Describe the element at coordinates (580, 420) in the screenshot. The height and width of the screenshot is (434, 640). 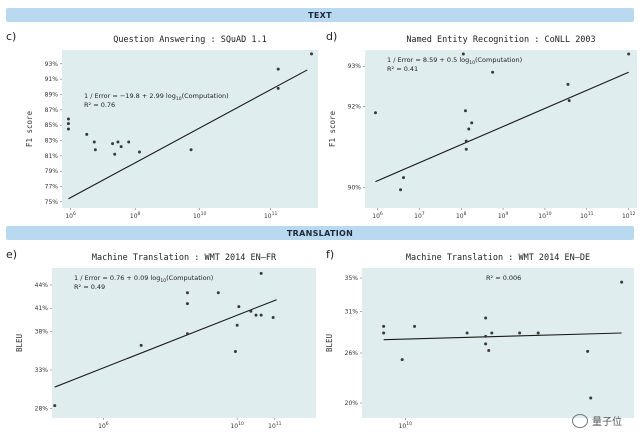
I see `watermark-logo-icon` at that location.